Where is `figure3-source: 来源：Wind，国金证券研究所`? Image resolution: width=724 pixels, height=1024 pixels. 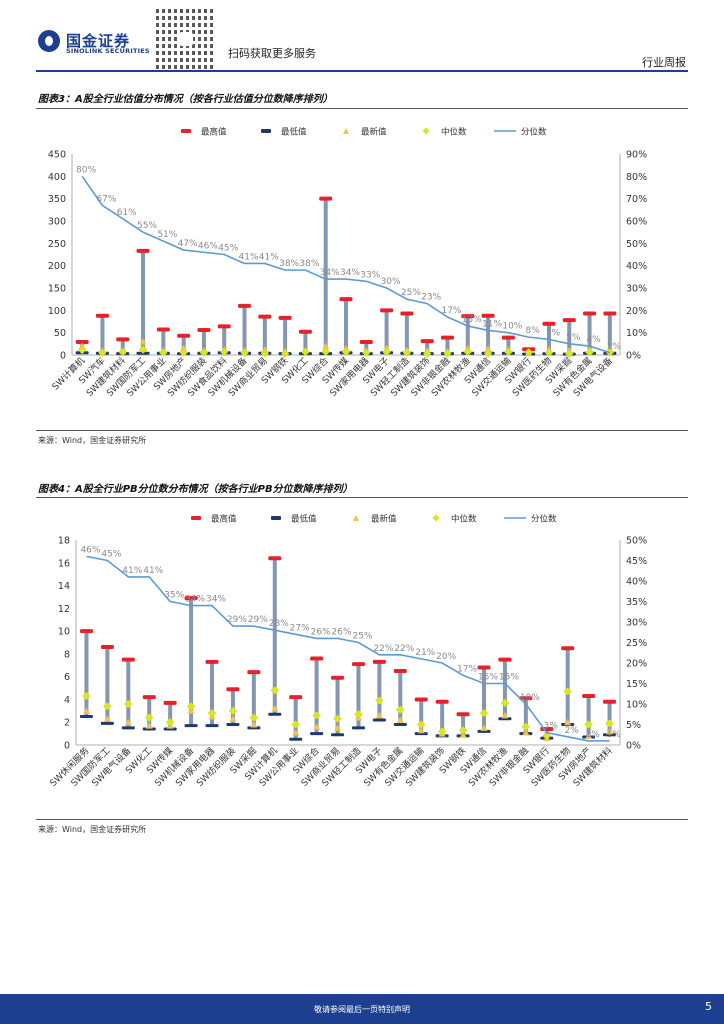 figure3-source: 来源：Wind，国金证券研究所 is located at coordinates (92, 440).